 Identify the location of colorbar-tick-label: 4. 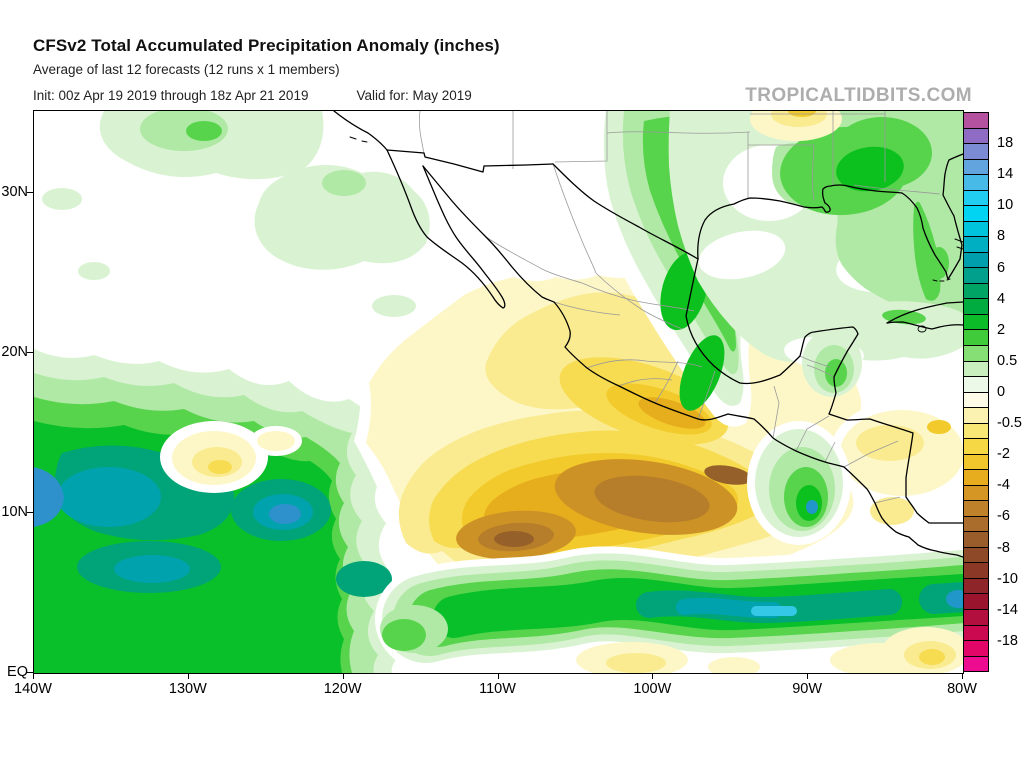
(1001, 298).